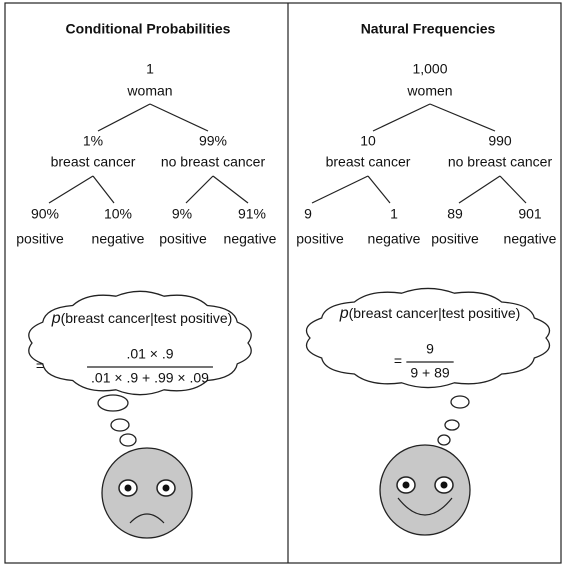 Image resolution: width=566 pixels, height=567 pixels. I want to click on root-label: women, so click(429, 91).